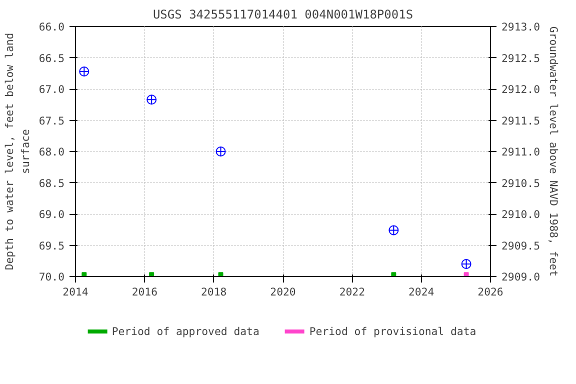  Describe the element at coordinates (51, 152) in the screenshot. I see `y-tick-label: 68.0` at that location.